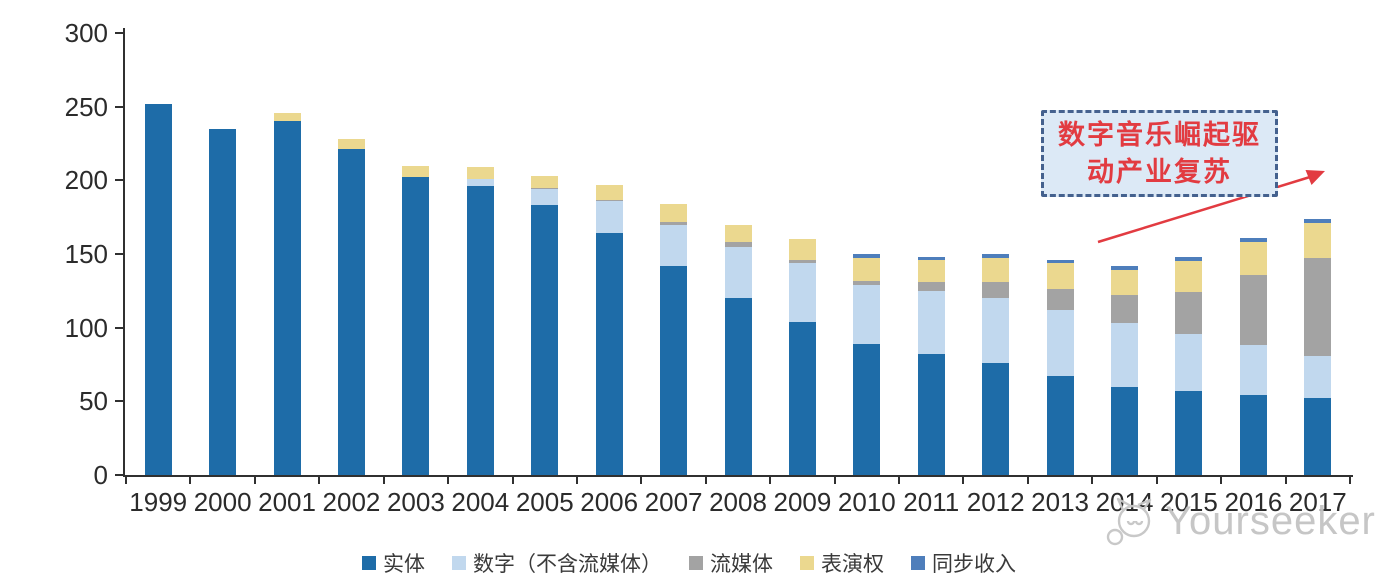 The height and width of the screenshot is (582, 1398). Describe the element at coordinates (741, 564) in the screenshot. I see `legend-label: 流媒体` at that location.